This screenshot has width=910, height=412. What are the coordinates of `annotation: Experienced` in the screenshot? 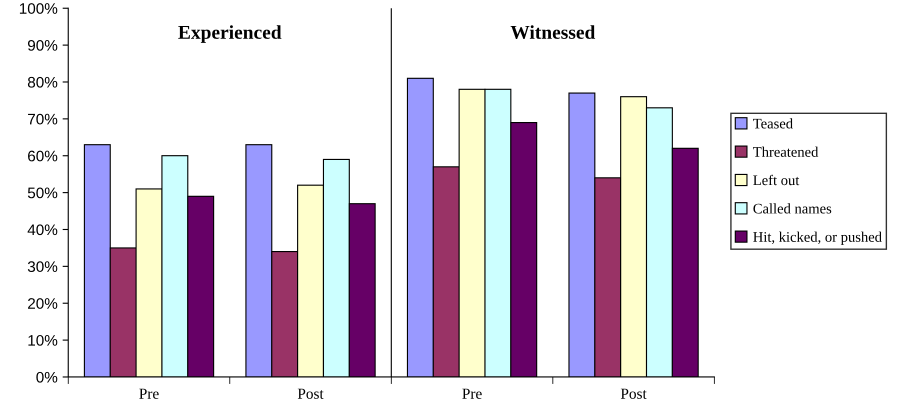 It's located at (230, 34).